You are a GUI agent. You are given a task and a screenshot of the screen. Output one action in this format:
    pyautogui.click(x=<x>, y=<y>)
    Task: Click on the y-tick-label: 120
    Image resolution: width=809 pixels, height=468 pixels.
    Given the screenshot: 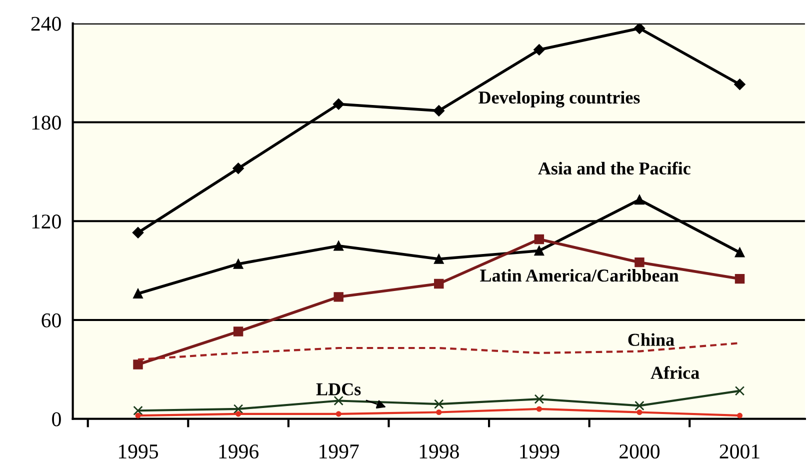 What is the action you would take?
    pyautogui.click(x=46, y=221)
    